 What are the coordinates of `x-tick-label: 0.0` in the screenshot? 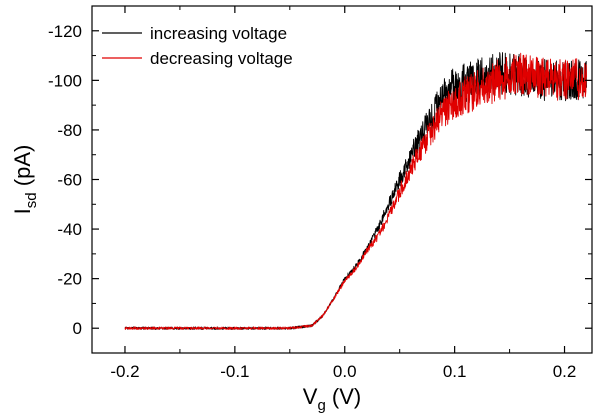 It's located at (345, 371).